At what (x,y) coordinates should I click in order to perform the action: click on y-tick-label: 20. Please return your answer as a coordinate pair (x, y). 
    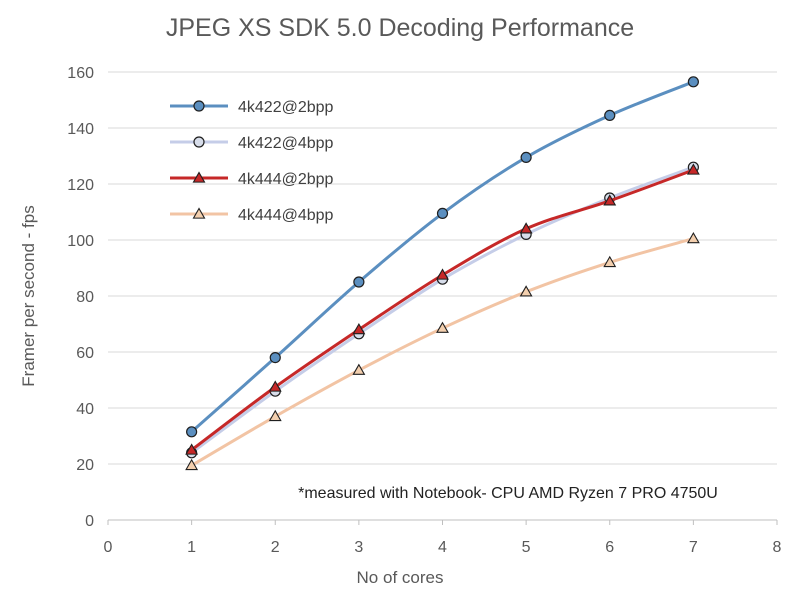
    Looking at the image, I should click on (85, 465).